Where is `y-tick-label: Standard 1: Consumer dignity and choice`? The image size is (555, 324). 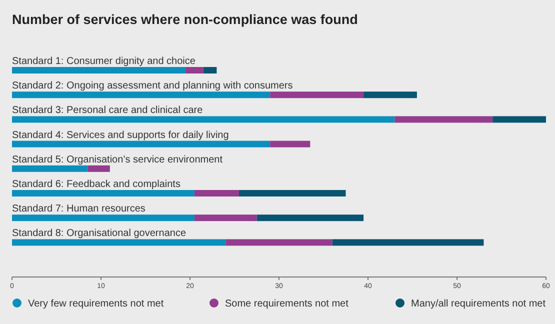 y-tick-label: Standard 1: Consumer dignity and choice is located at coordinates (104, 61).